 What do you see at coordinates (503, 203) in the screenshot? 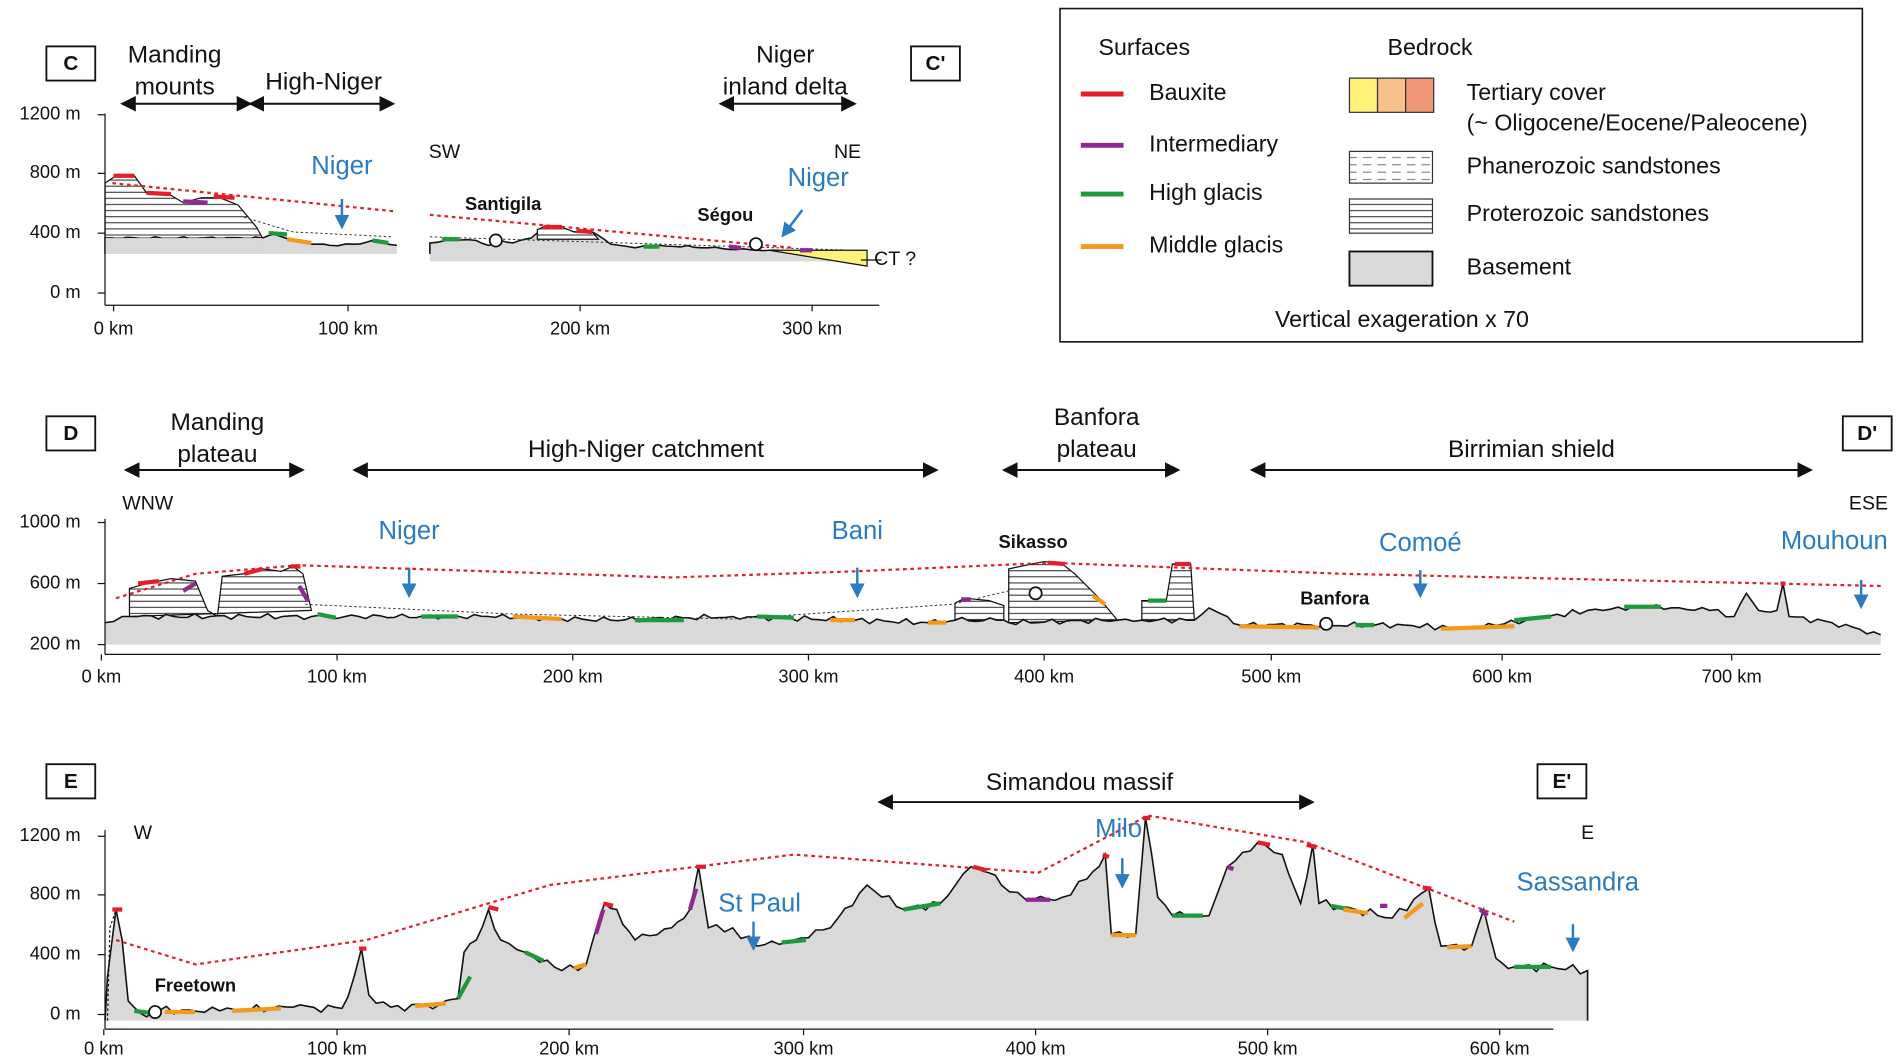
I see `place-label: Santigila` at bounding box center [503, 203].